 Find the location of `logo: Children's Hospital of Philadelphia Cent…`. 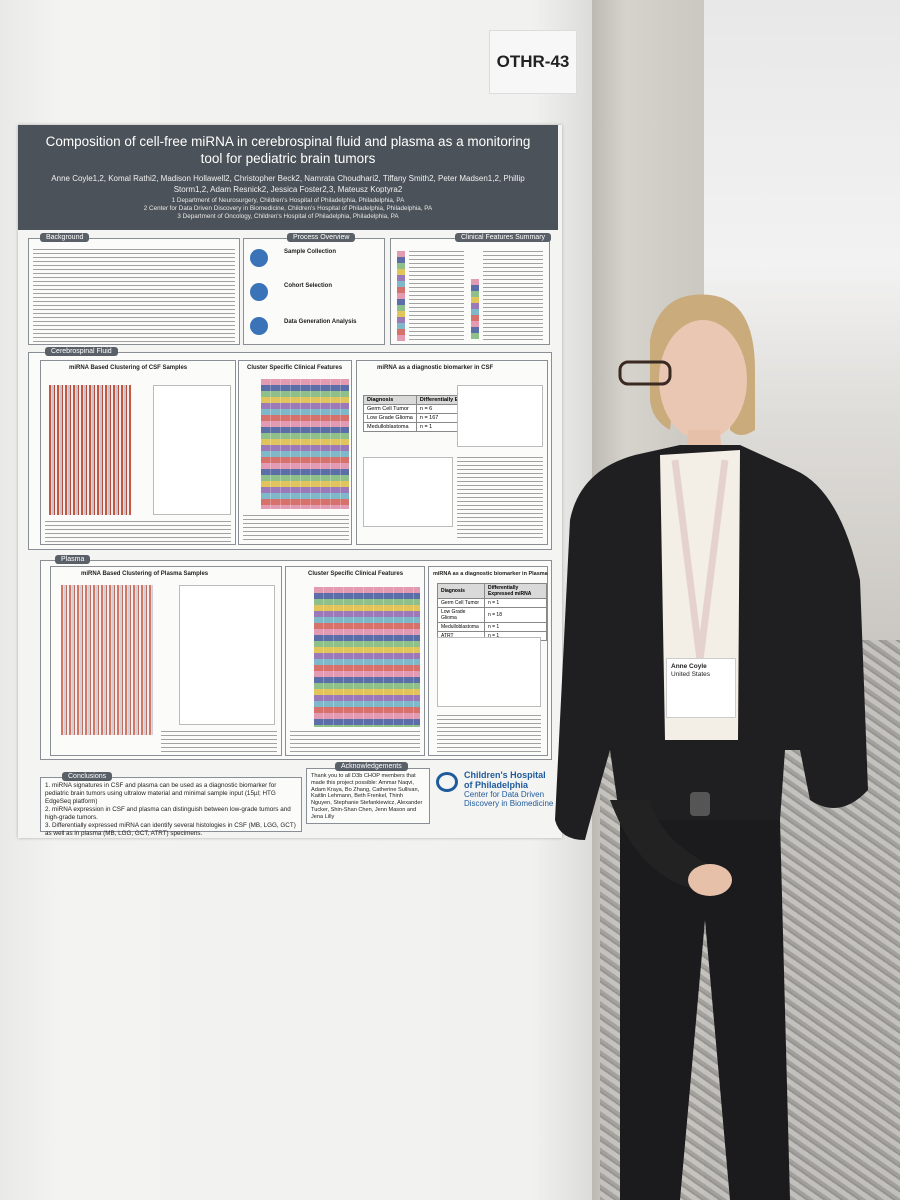

logo: Children's Hospital of Philadelphia Cent… is located at coordinates (509, 789).